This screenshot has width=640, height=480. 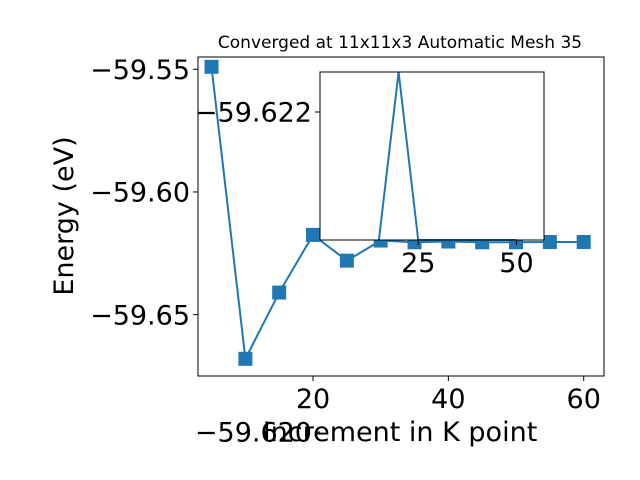 I want to click on main-ytick-label: −59.65, so click(x=140, y=315).